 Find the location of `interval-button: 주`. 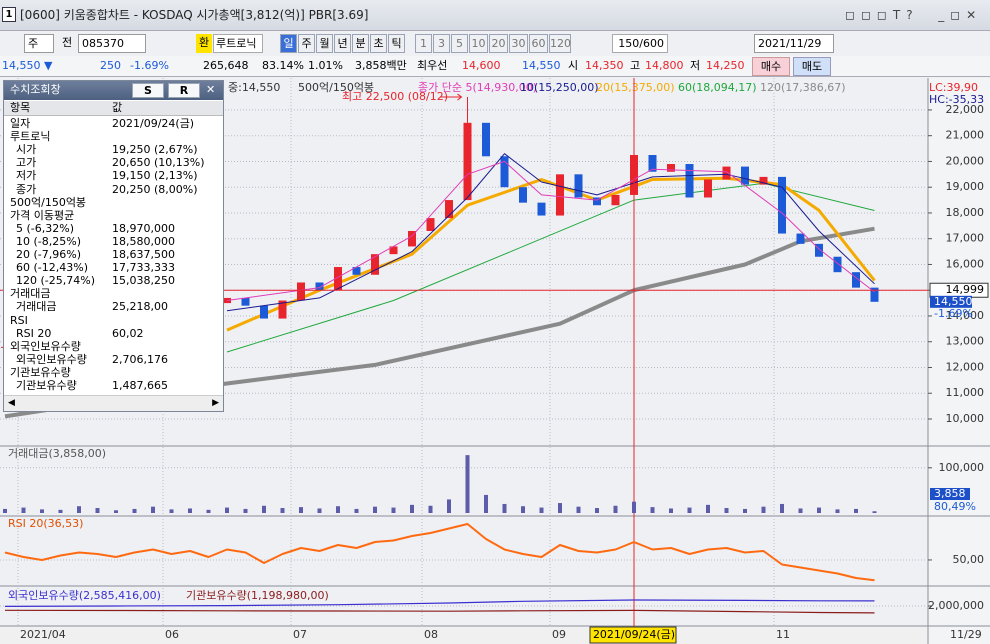

interval-button: 주 is located at coordinates (306, 43).